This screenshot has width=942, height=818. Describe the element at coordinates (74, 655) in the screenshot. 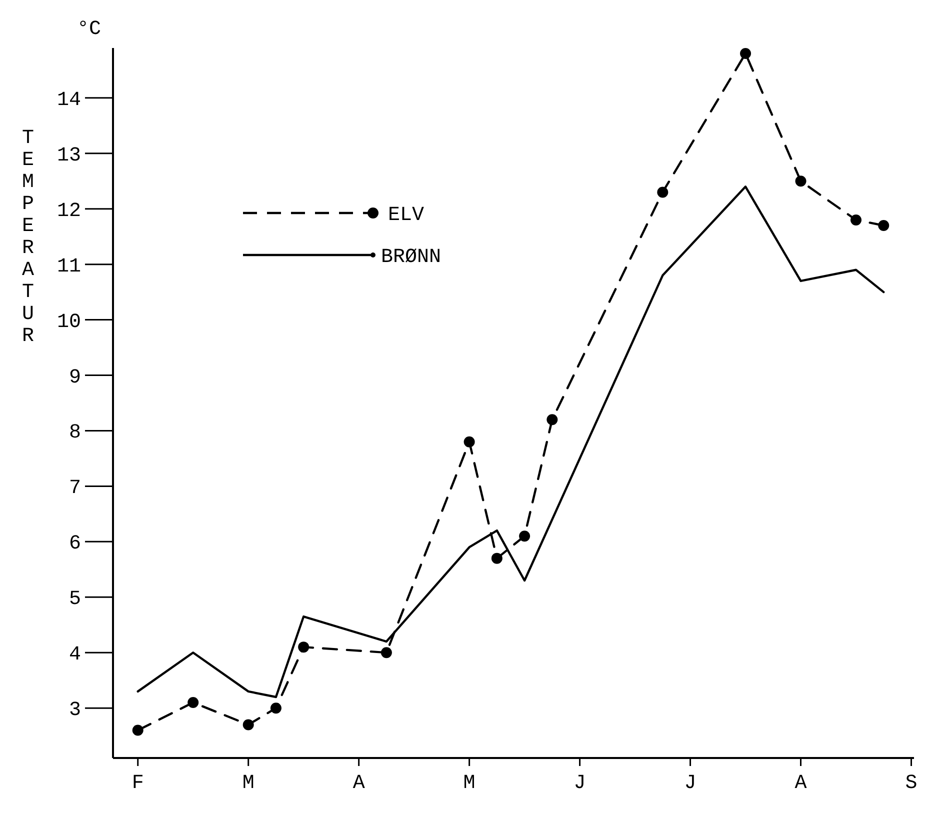

I see `y-tick-label: 4` at that location.